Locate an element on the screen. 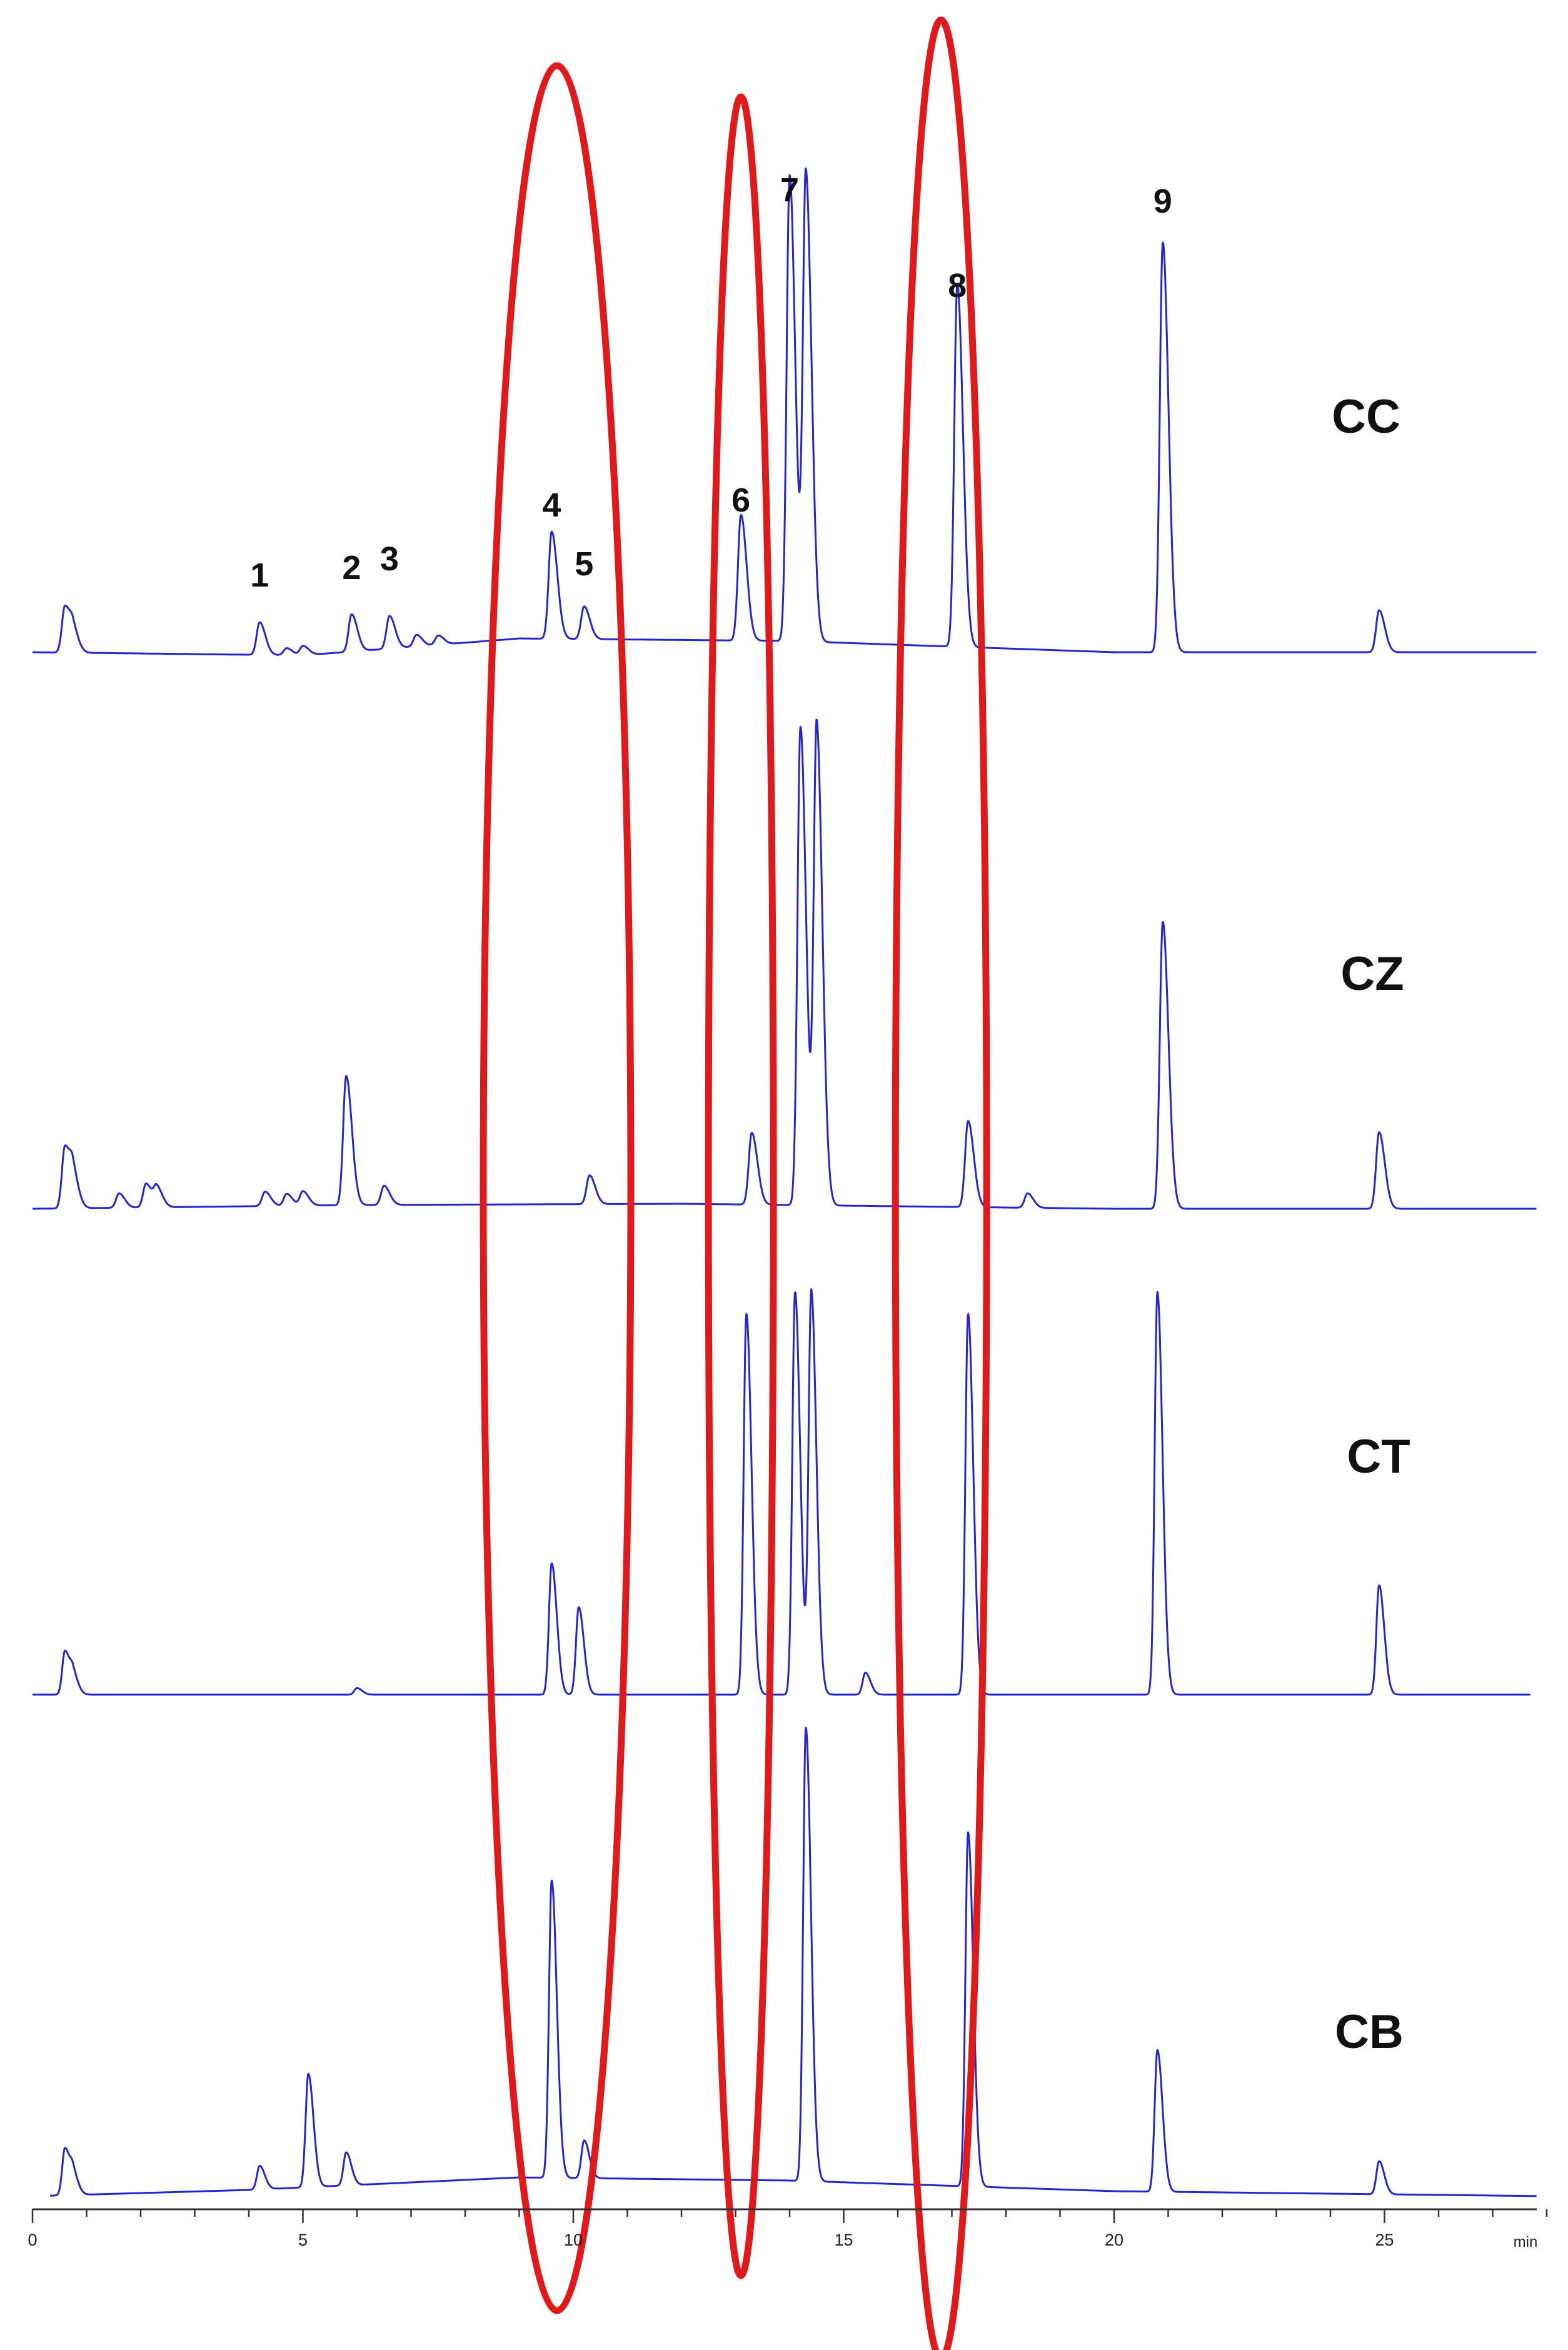 Image resolution: width=1568 pixels, height=2350 pixels. peak-label-5: 5 is located at coordinates (584, 564).